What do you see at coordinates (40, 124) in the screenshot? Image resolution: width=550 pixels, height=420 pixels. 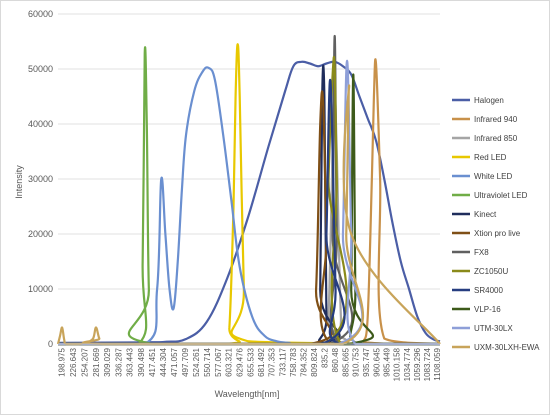 I see `y-tick-label: 40000` at bounding box center [40, 124].